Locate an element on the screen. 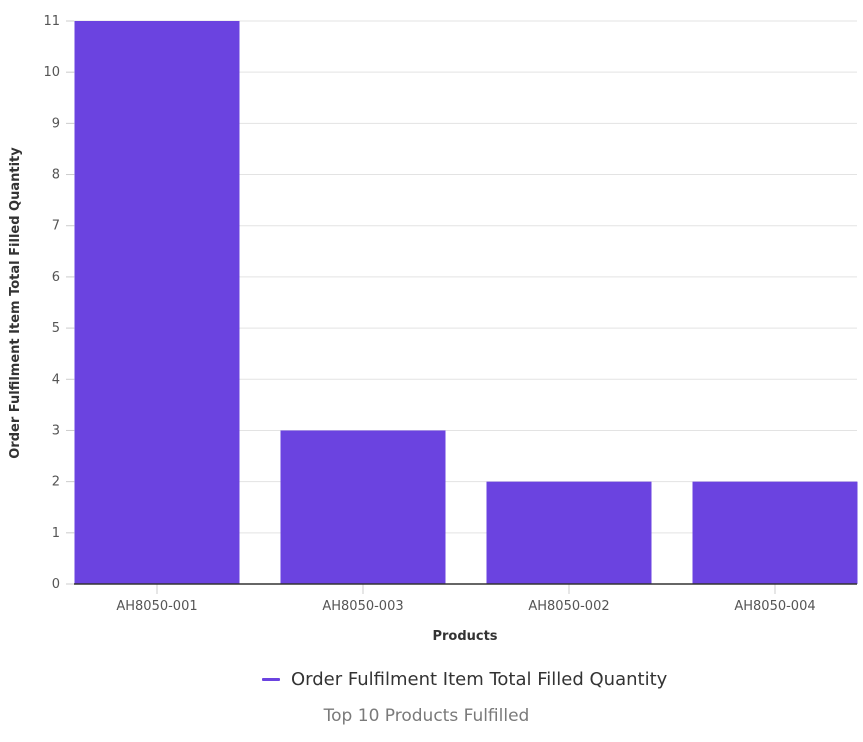  y-axis-ticks: 0 1 2 3 4 5 6 7 8 9 10 11 is located at coordinates (58, 303).